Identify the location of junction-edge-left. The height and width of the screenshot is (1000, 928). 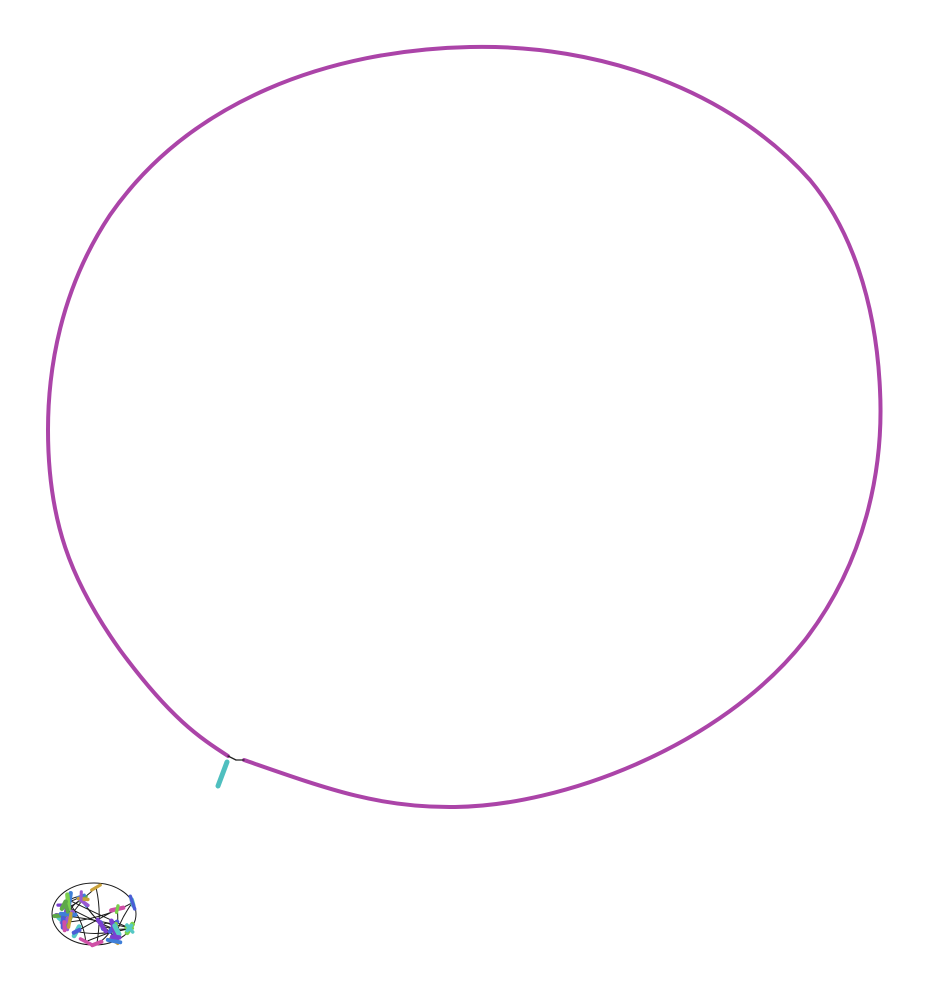
(232, 758).